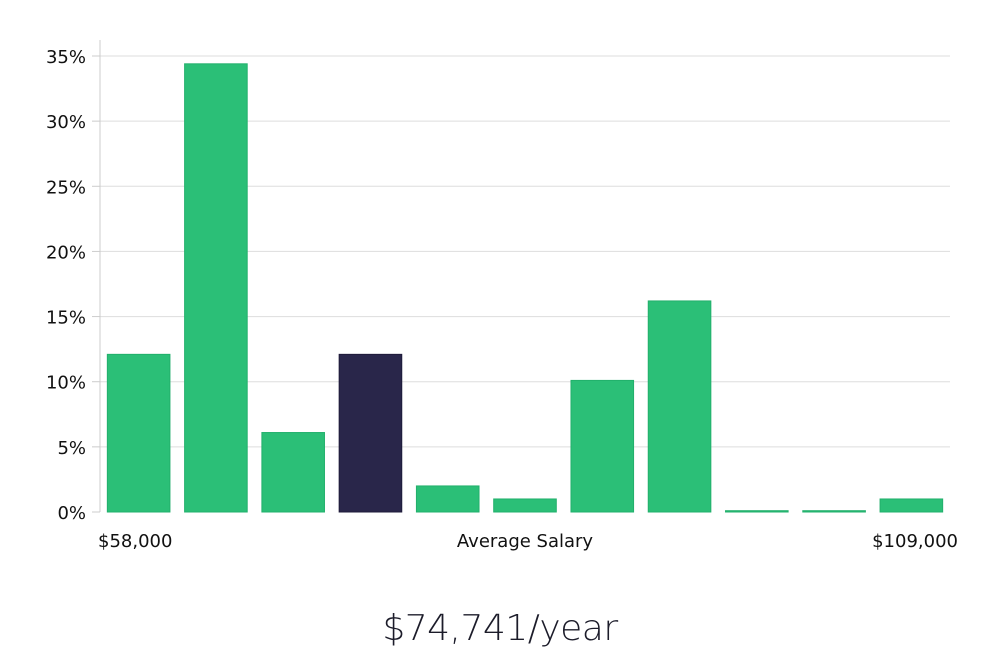 This screenshot has width=1000, height=660. I want to click on x-min-label: $58,000, so click(135, 541).